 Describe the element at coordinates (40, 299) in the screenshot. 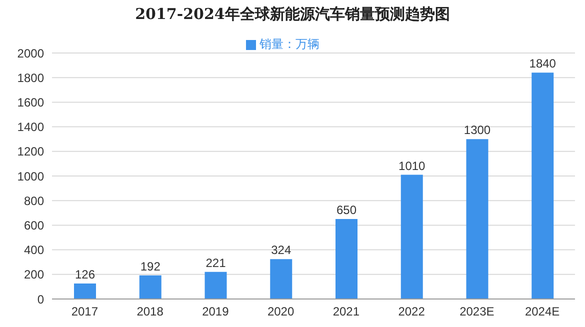

I see `y-tick-label: 0` at that location.